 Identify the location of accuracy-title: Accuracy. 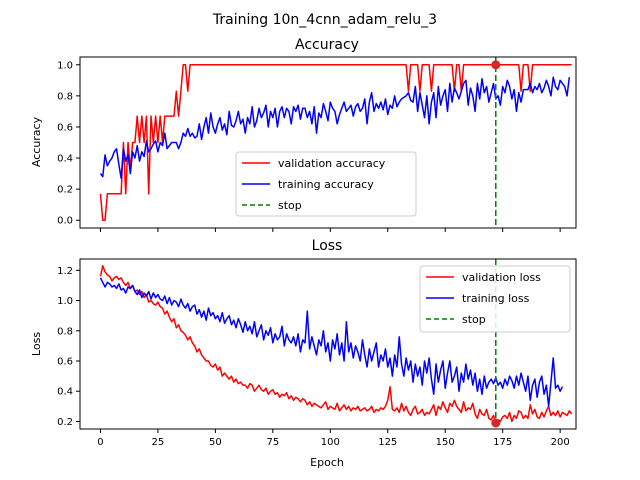
(327, 45).